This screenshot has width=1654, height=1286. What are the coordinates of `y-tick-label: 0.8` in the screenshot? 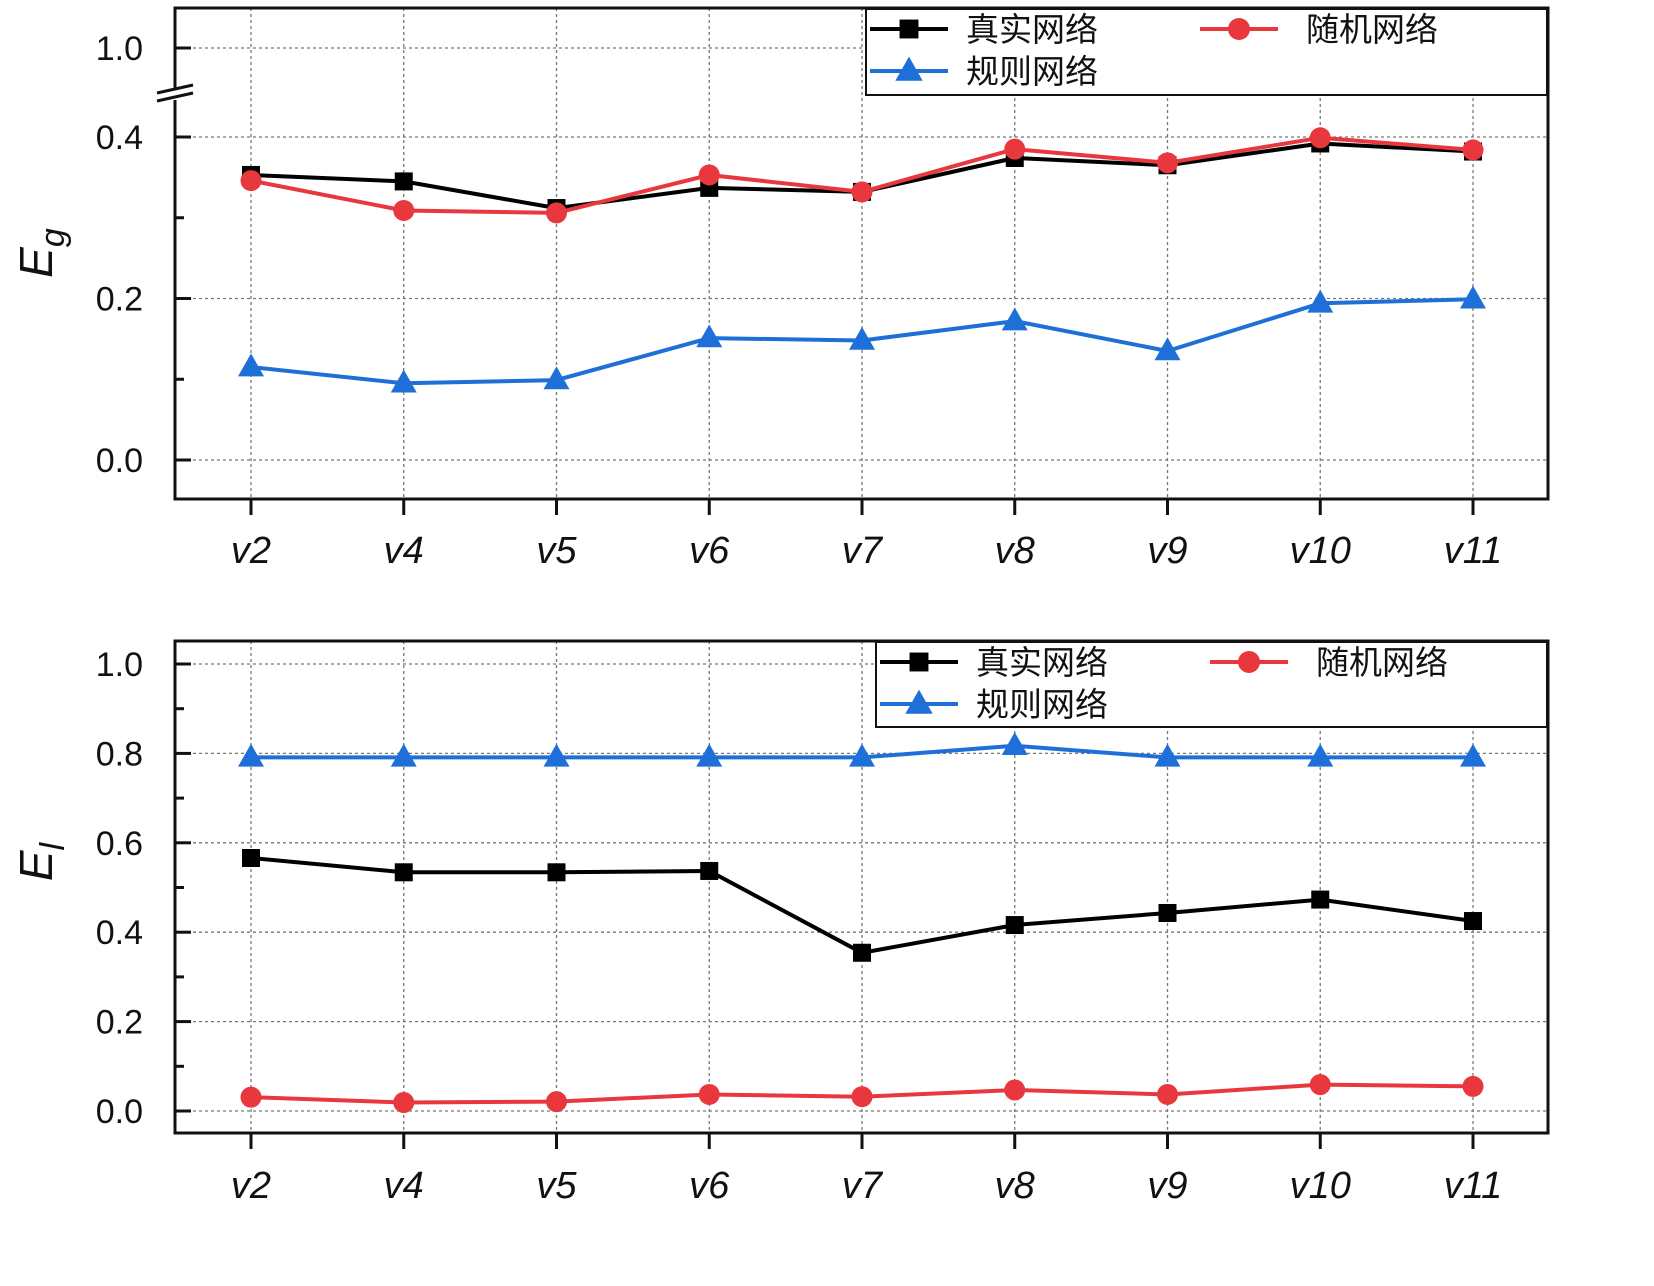 It's located at (119, 754).